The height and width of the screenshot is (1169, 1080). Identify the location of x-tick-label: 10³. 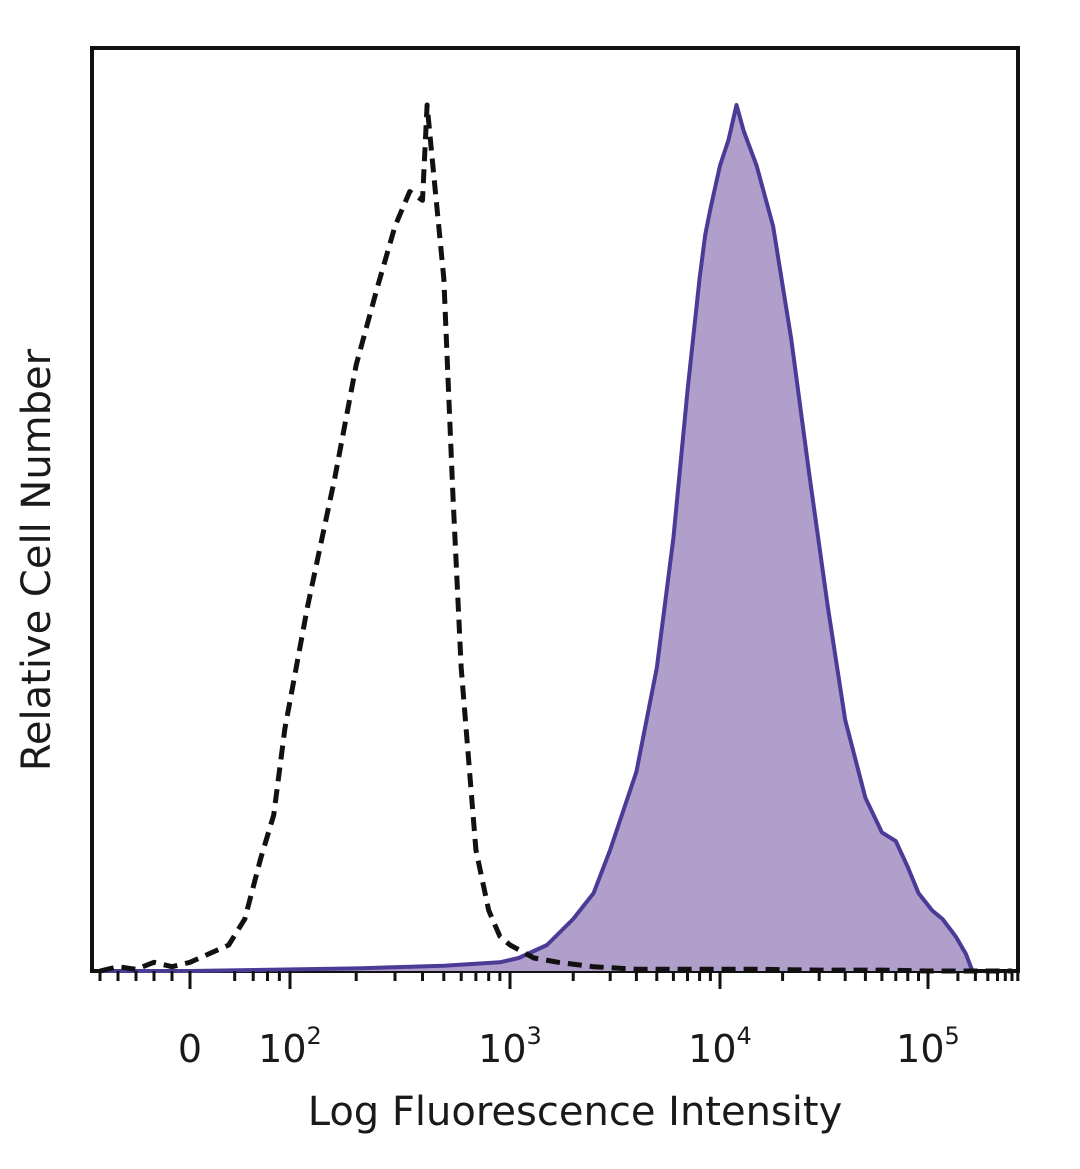
(510, 1046).